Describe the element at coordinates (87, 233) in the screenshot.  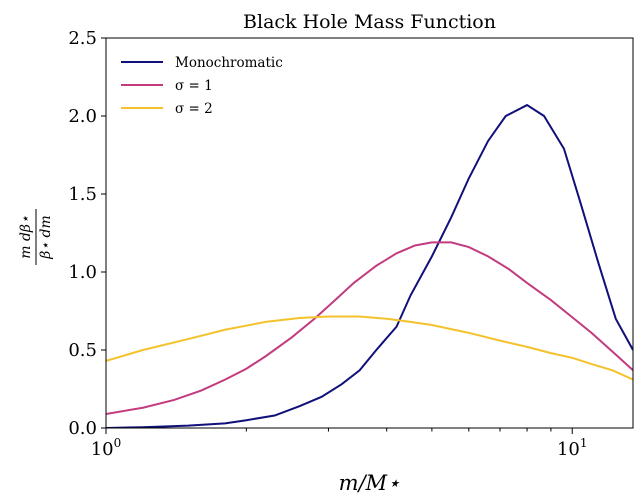
I see `y-axis-ticks: 0.0 0.5 1.0 1.5 2.0 2.5` at that location.